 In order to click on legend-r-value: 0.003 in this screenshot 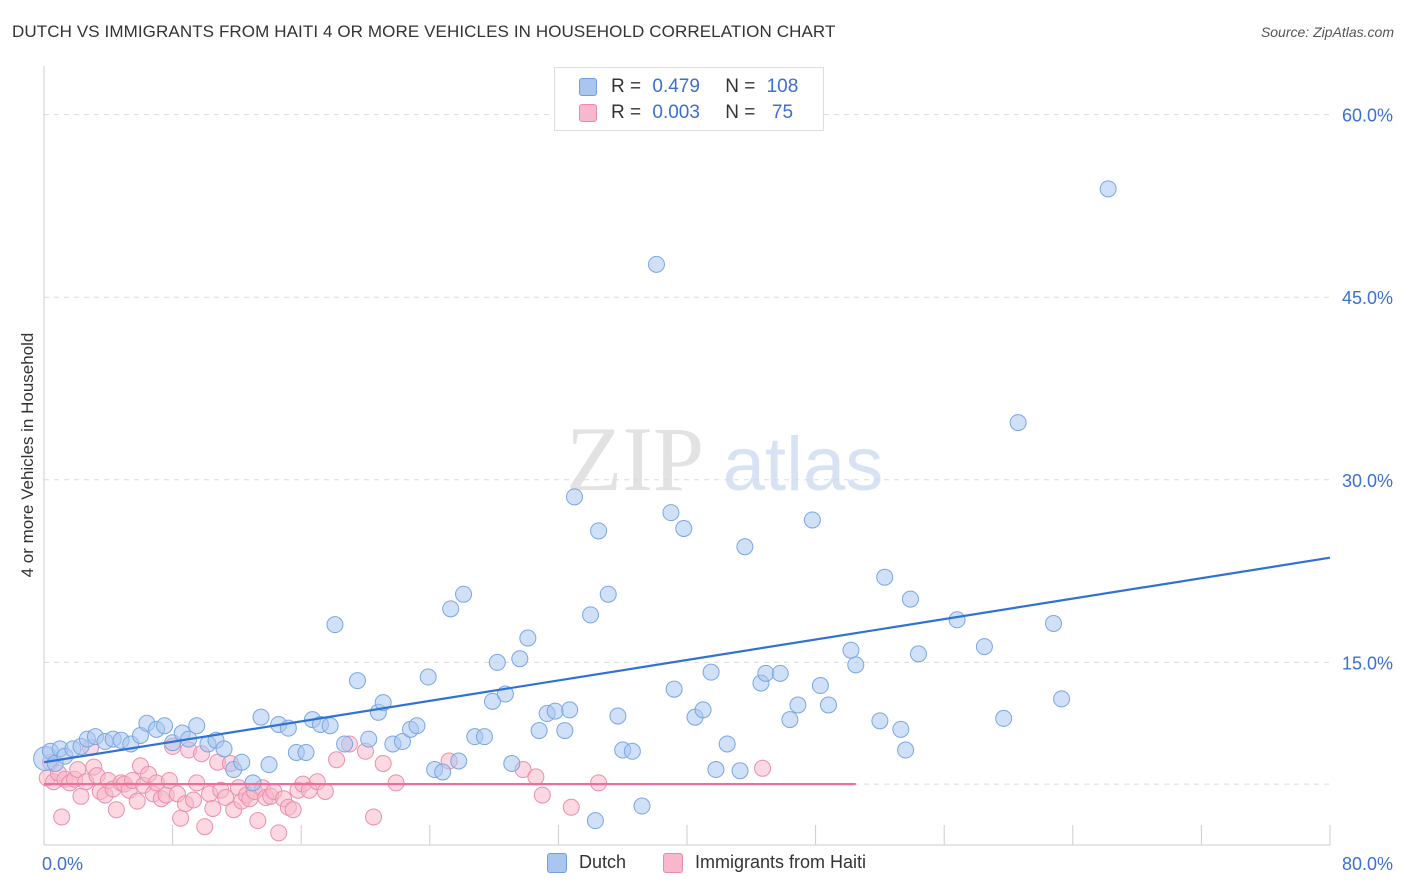, I will do `click(676, 112)`.